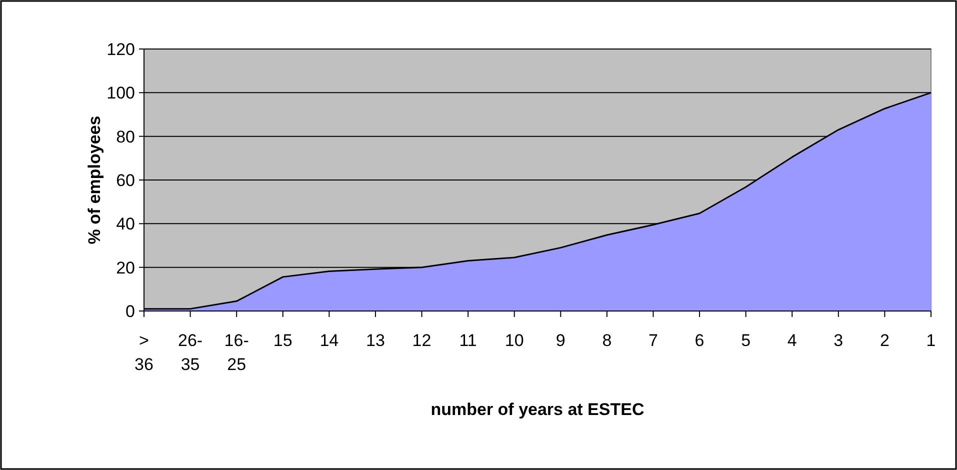 The width and height of the screenshot is (957, 470). What do you see at coordinates (125, 180) in the screenshot?
I see `y-tick-label: 60` at bounding box center [125, 180].